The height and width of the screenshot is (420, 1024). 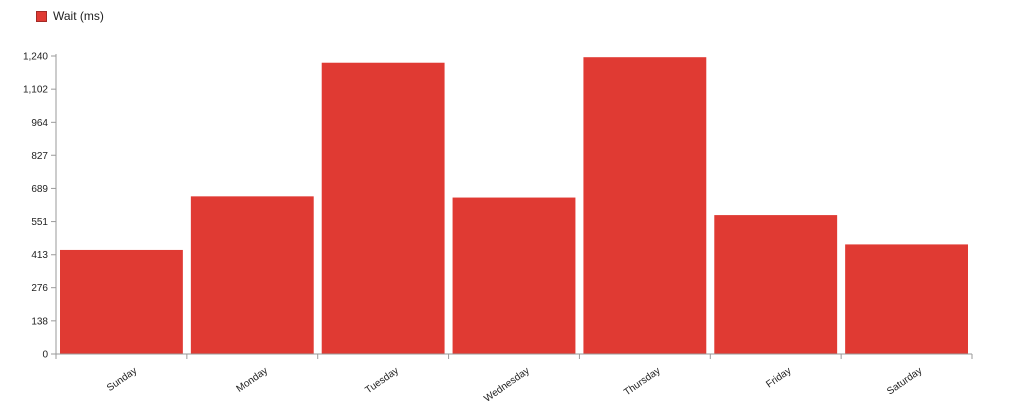 What do you see at coordinates (39, 255) in the screenshot?
I see `y-tick-label: 413` at bounding box center [39, 255].